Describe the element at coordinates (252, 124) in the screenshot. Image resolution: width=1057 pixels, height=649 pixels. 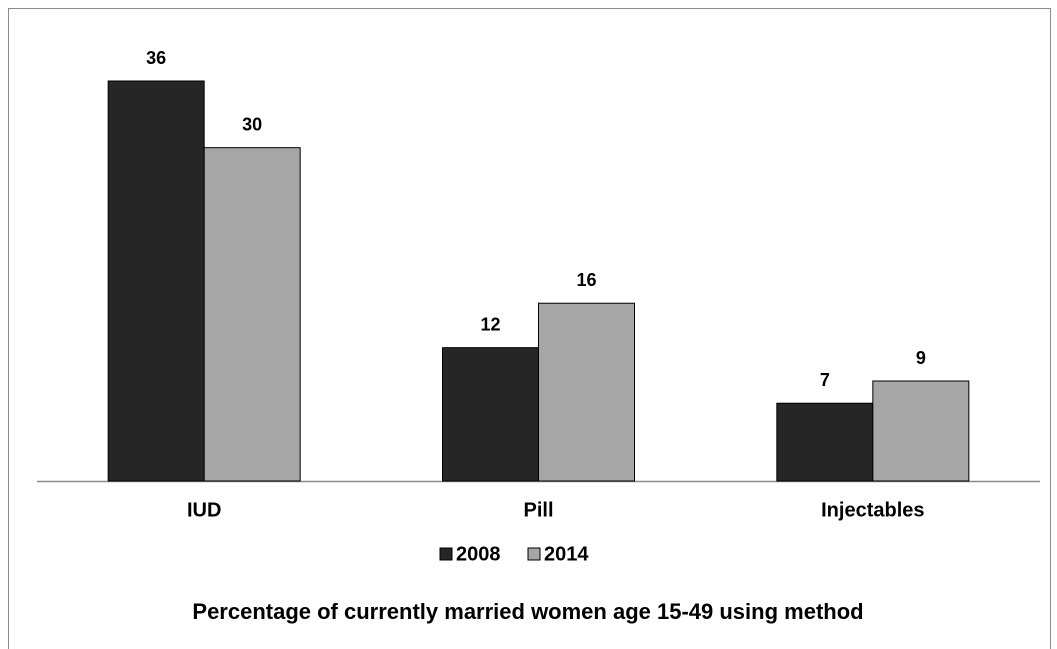
I see `value-label: 30` at that location.